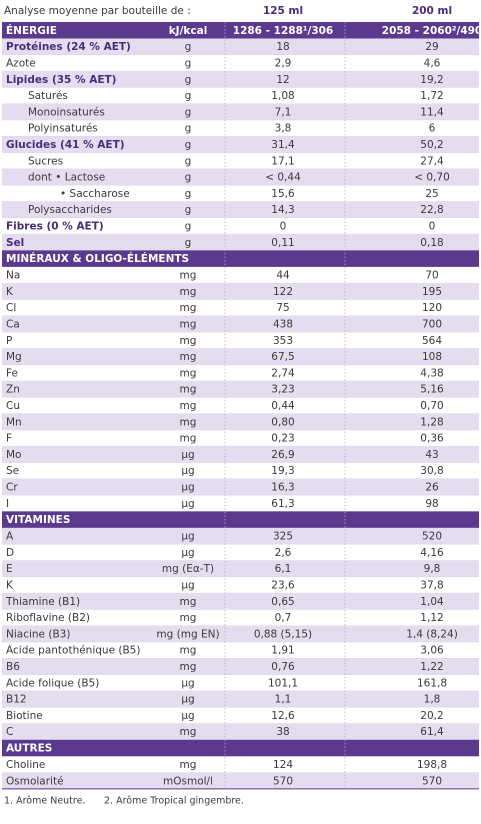 This screenshot has width=481, height=824. What do you see at coordinates (283, 537) in the screenshot?
I see `row-value: 325` at bounding box center [283, 537].